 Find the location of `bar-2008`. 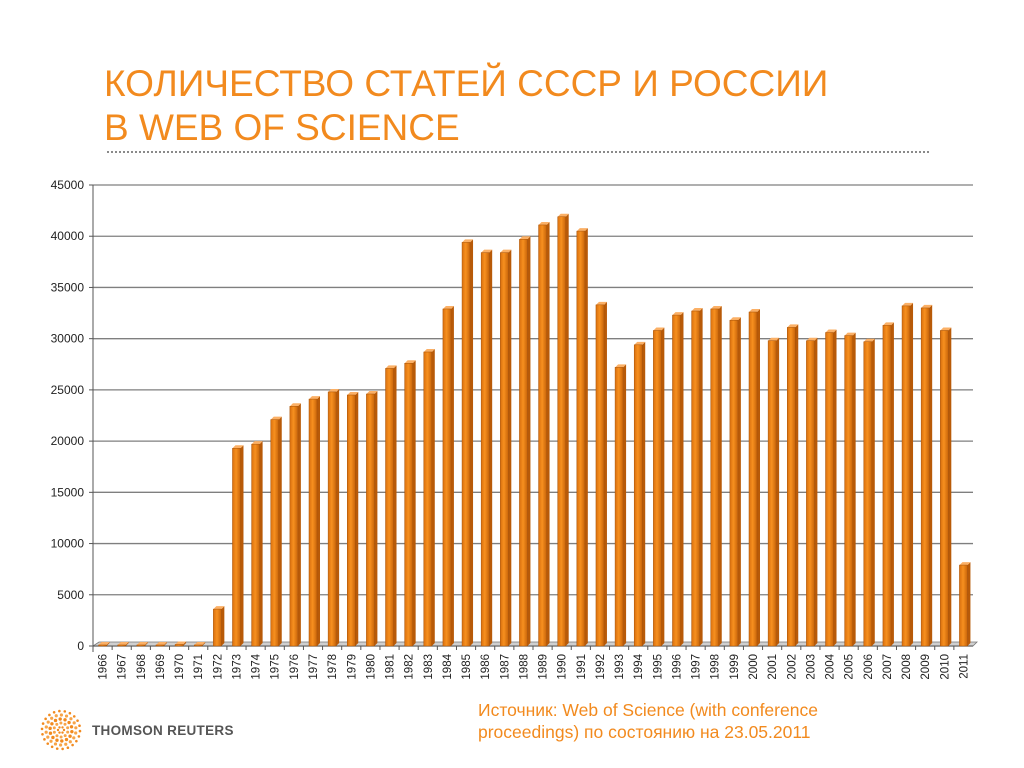

bar-2008 is located at coordinates (907, 474).